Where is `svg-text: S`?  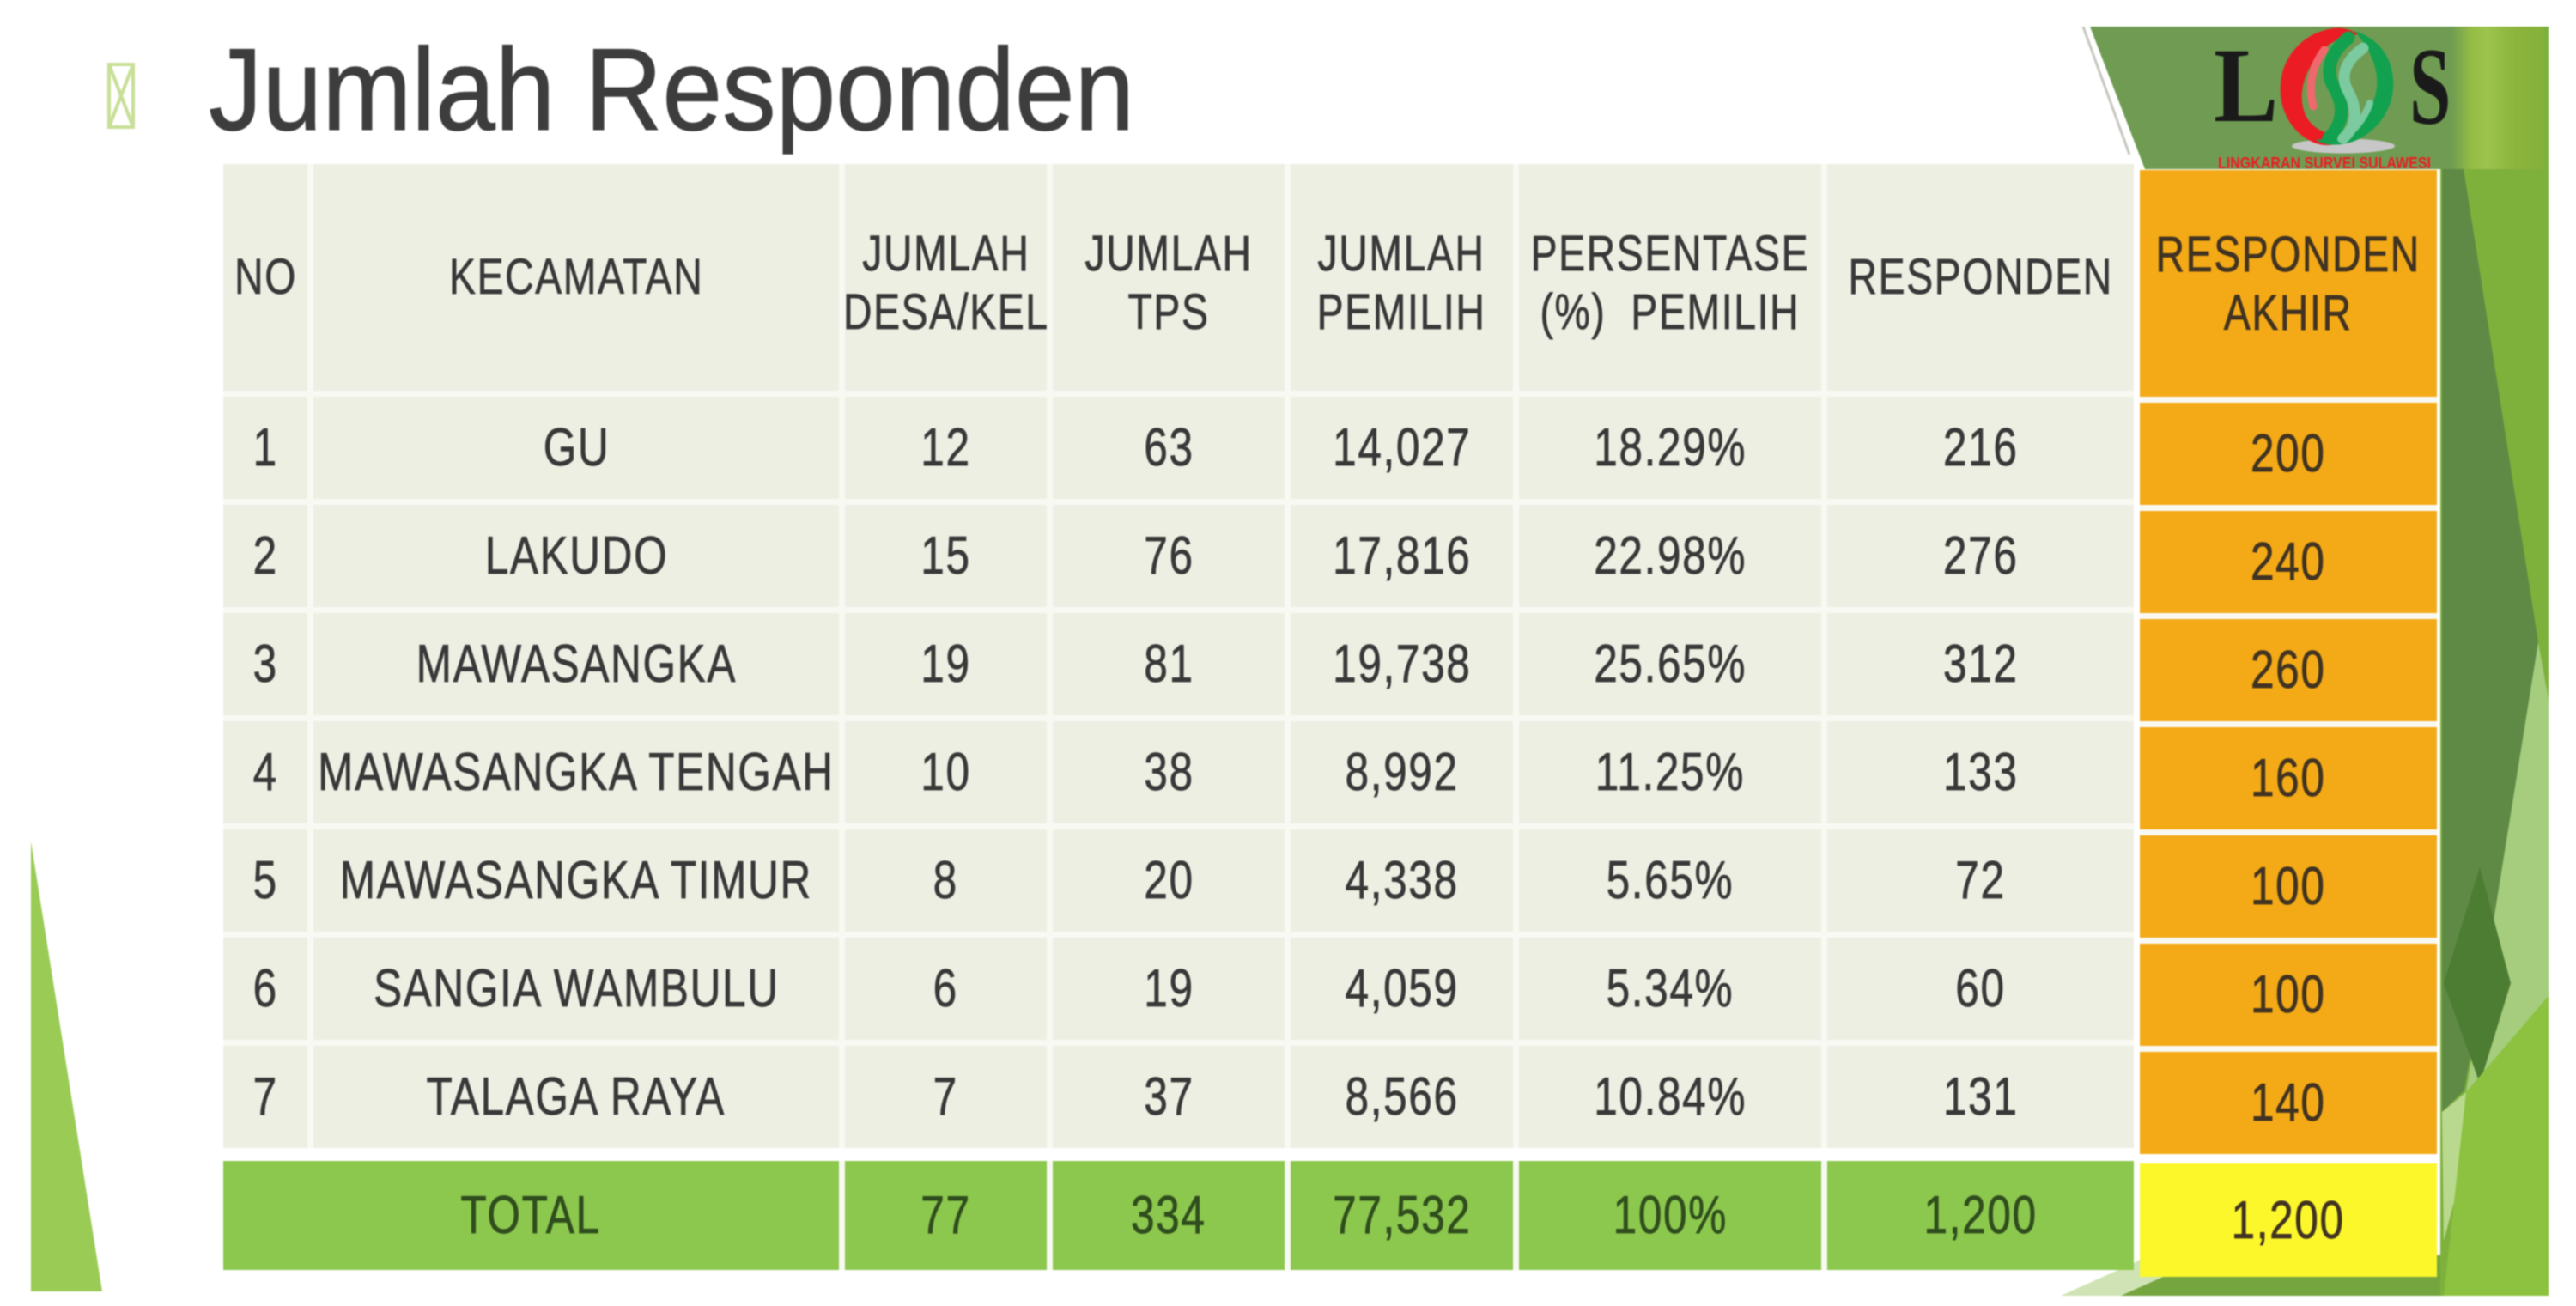
svg-text: S is located at coordinates (2430, 86).